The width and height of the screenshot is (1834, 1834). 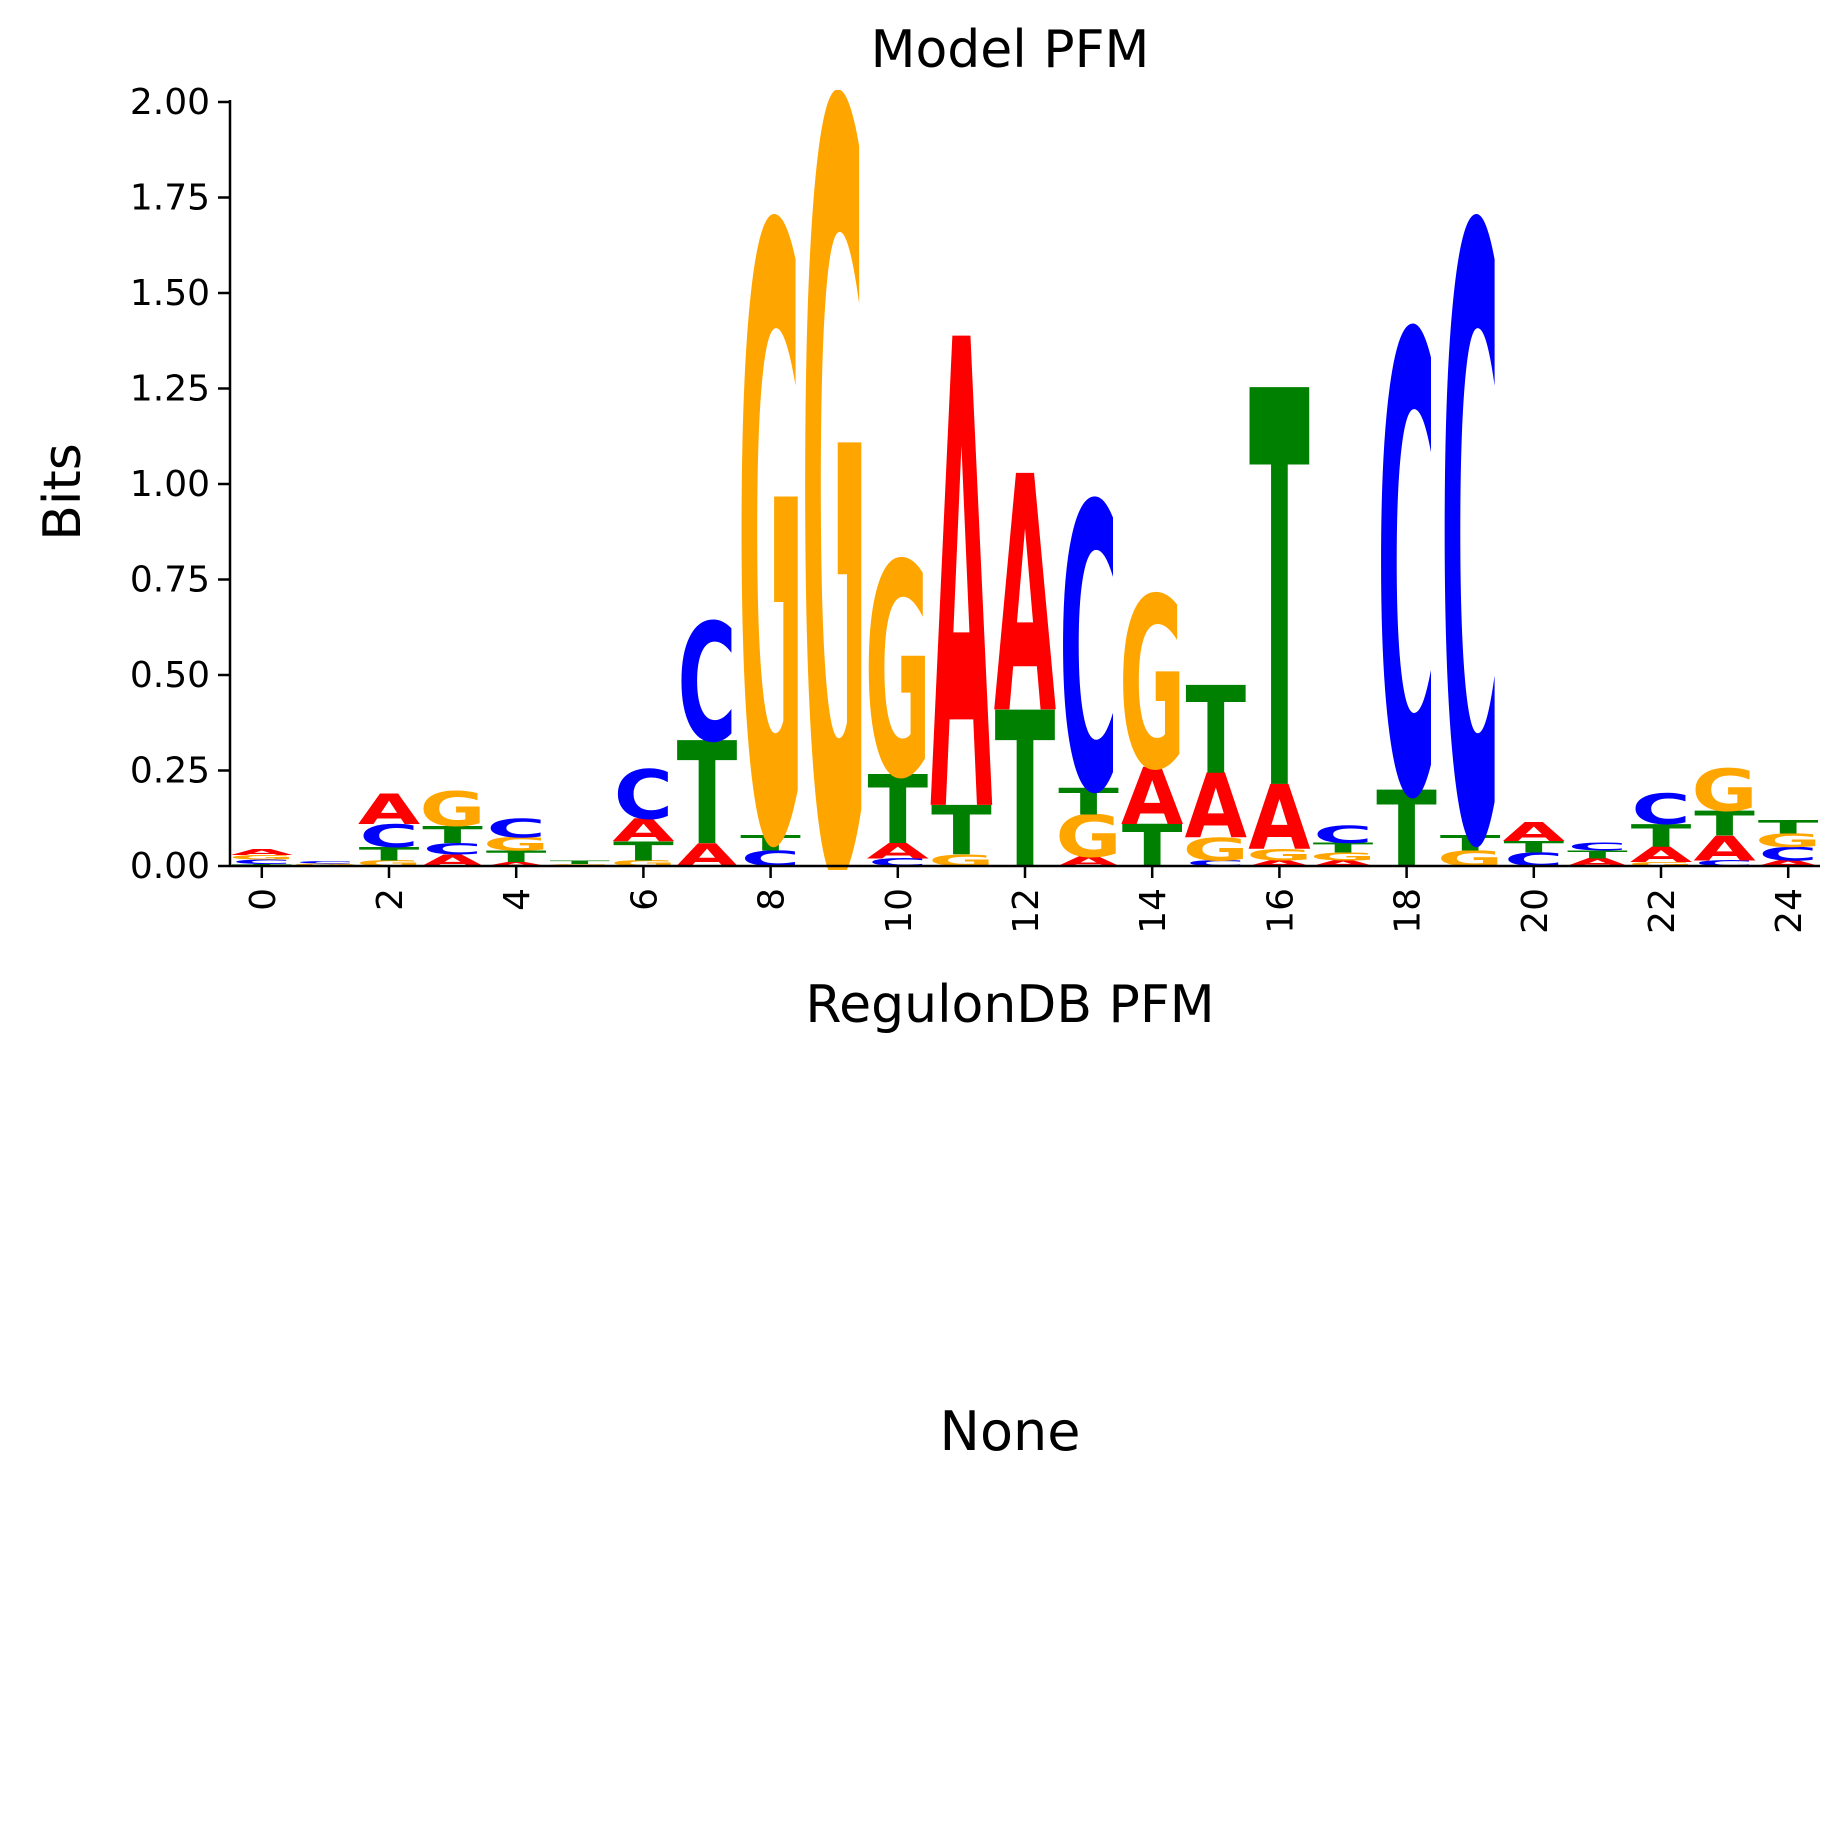 I want to click on logo-letter-C-pos-7: C, so click(x=706, y=684).